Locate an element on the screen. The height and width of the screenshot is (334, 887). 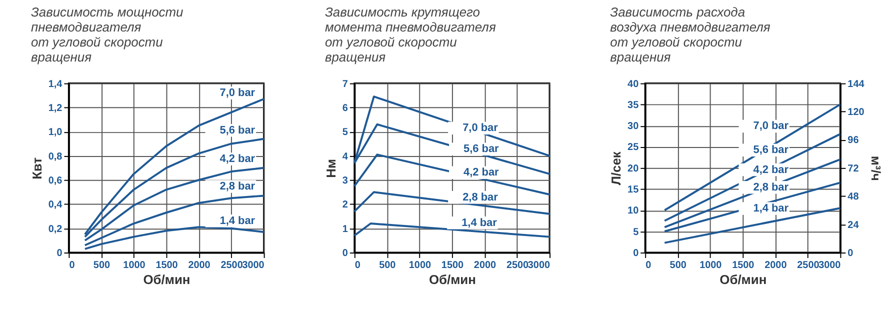
y-tick-label: 6 is located at coordinates (345, 108).